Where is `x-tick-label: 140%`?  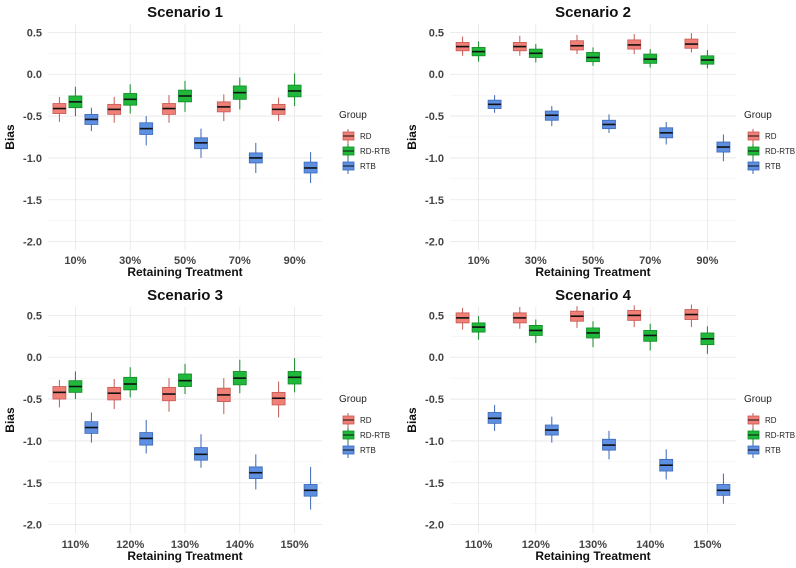
x-tick-label: 140% is located at coordinates (650, 545).